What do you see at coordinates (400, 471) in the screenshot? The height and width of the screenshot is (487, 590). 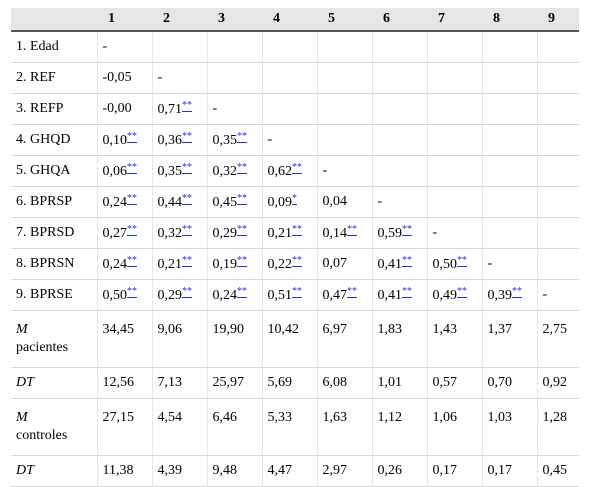 I see `stats-value: 0,26` at bounding box center [400, 471].